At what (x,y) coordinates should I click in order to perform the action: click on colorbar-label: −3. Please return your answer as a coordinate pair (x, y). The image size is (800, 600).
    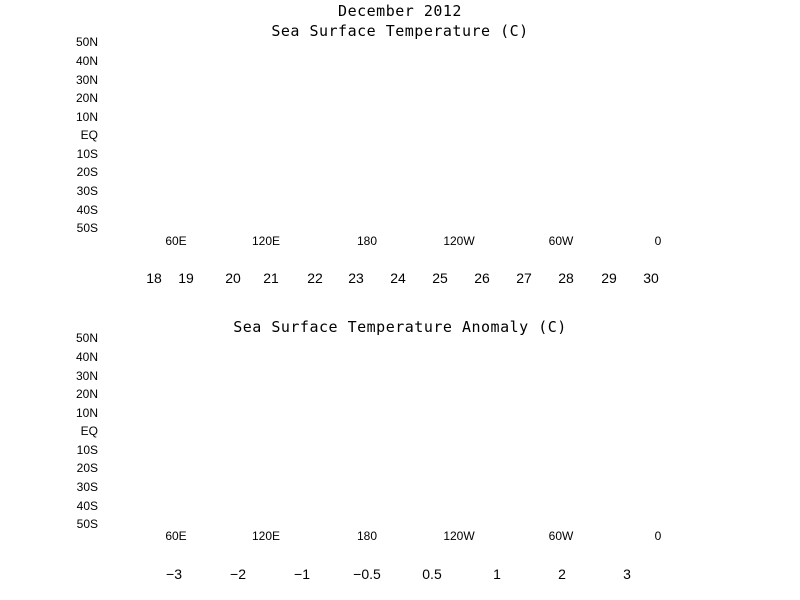
    Looking at the image, I should click on (174, 574).